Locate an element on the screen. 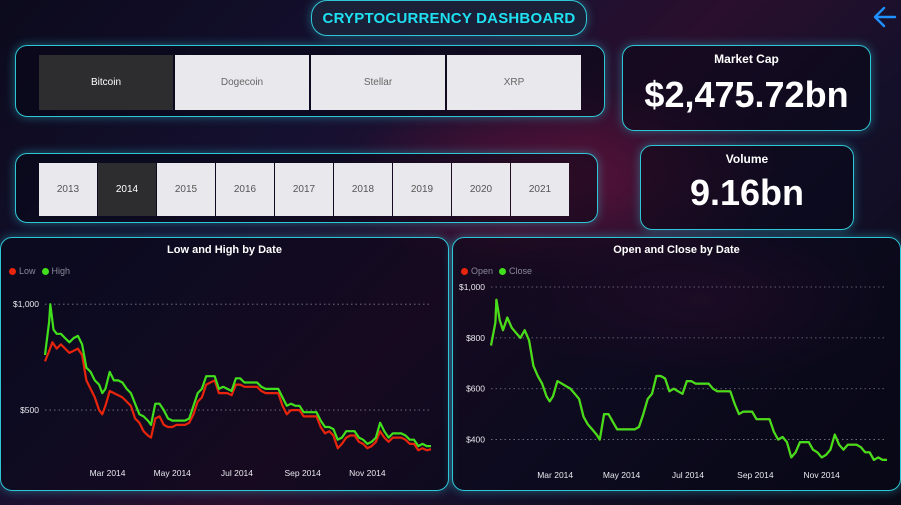  volume-card: Volume 9.16bn is located at coordinates (747, 187).